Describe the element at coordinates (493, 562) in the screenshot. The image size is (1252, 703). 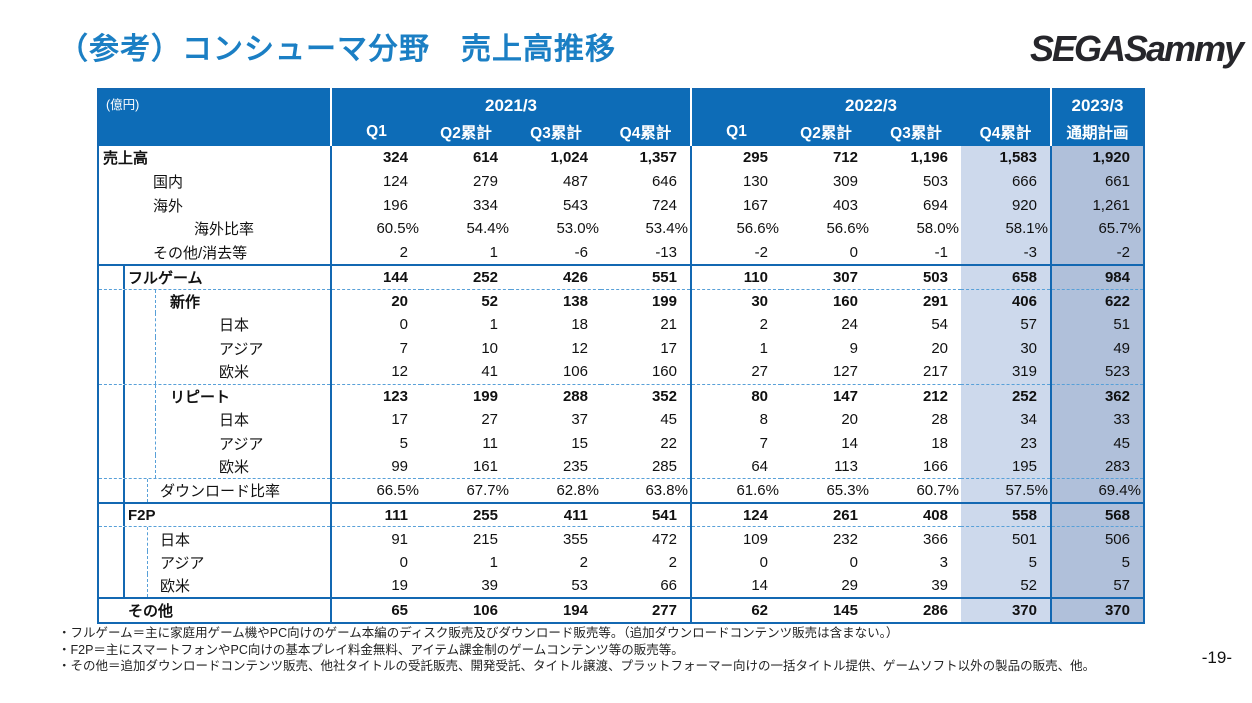
I see `cell-value: 1` at that location.